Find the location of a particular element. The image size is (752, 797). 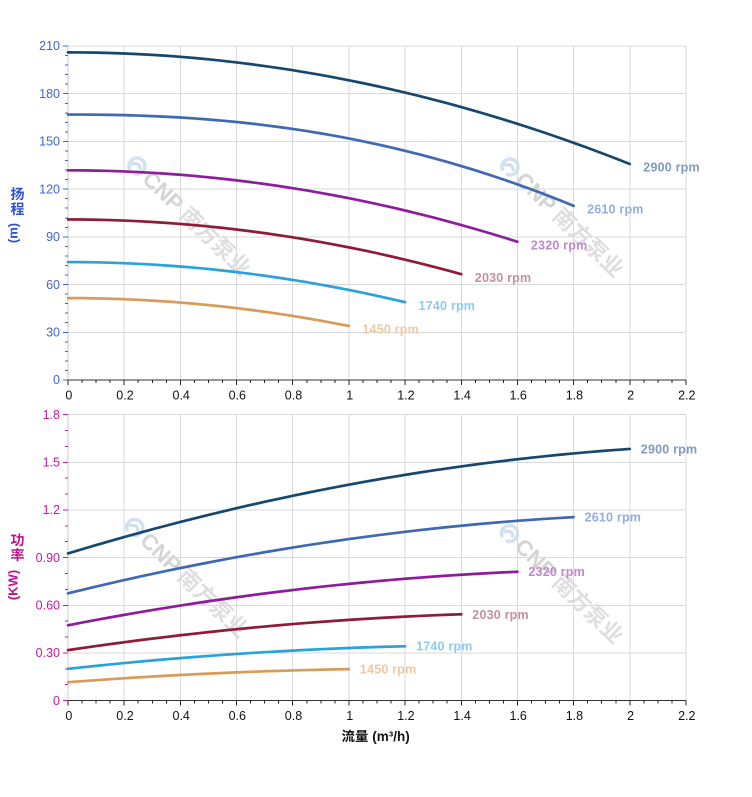

svg-text: (m³/h) is located at coordinates (389, 736).